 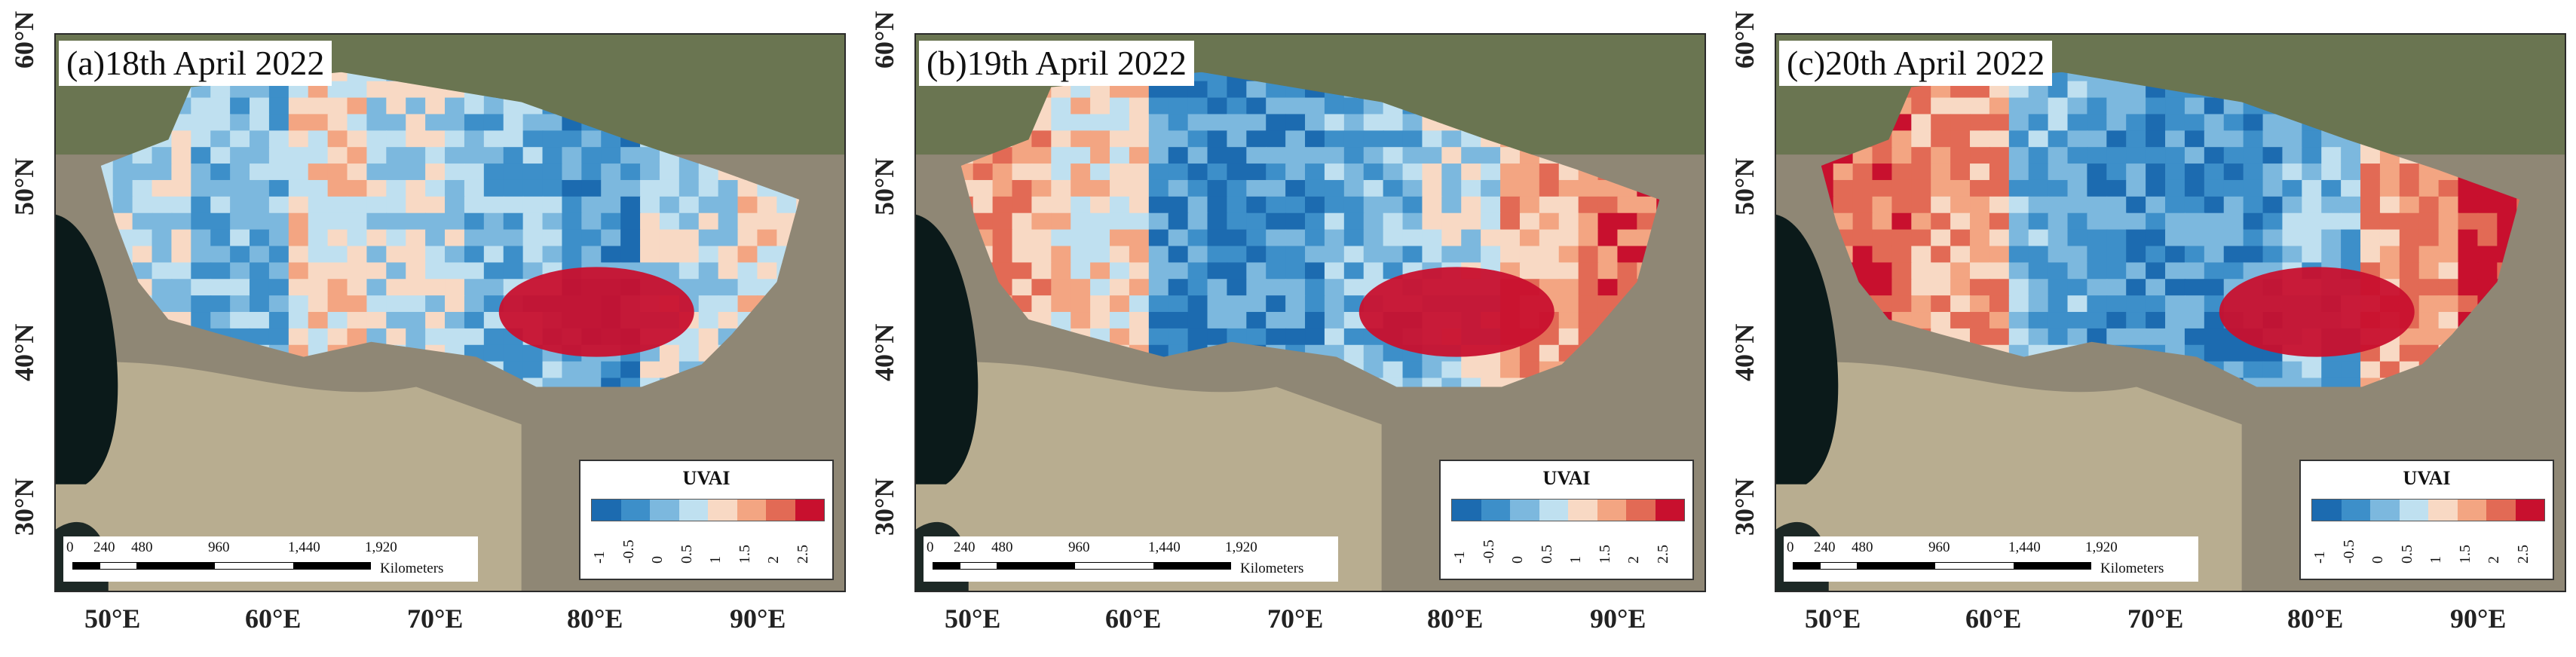 I want to click on lon-label: 80°E, so click(x=2315, y=619).